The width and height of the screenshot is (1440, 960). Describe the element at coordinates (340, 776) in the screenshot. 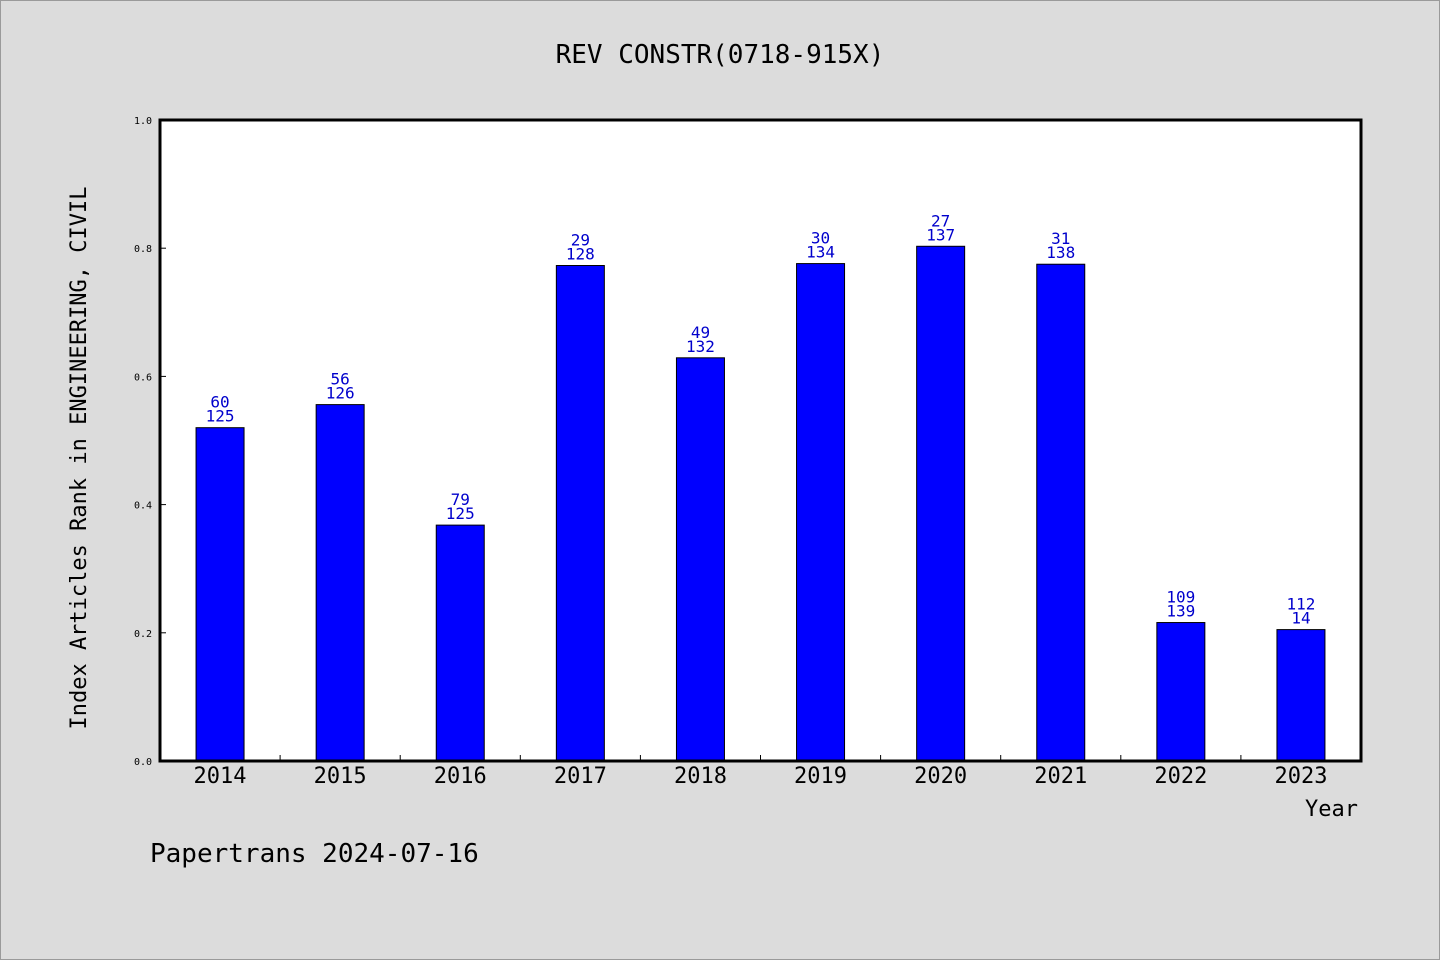

I see `x-tick-label-2015: 2015` at that location.